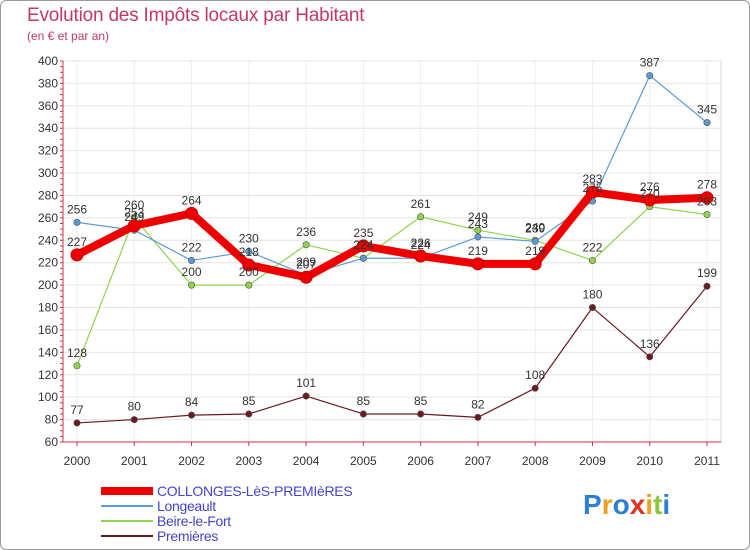 This screenshot has height=550, width=750. Describe the element at coordinates (48, 195) in the screenshot. I see `y-tick-label: 280` at that location.